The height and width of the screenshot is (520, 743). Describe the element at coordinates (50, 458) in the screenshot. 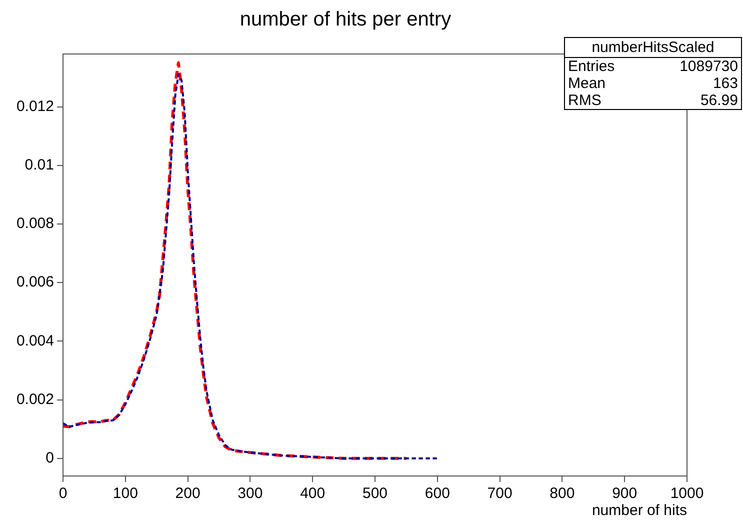

I see `y-tick-label: 0` at that location.